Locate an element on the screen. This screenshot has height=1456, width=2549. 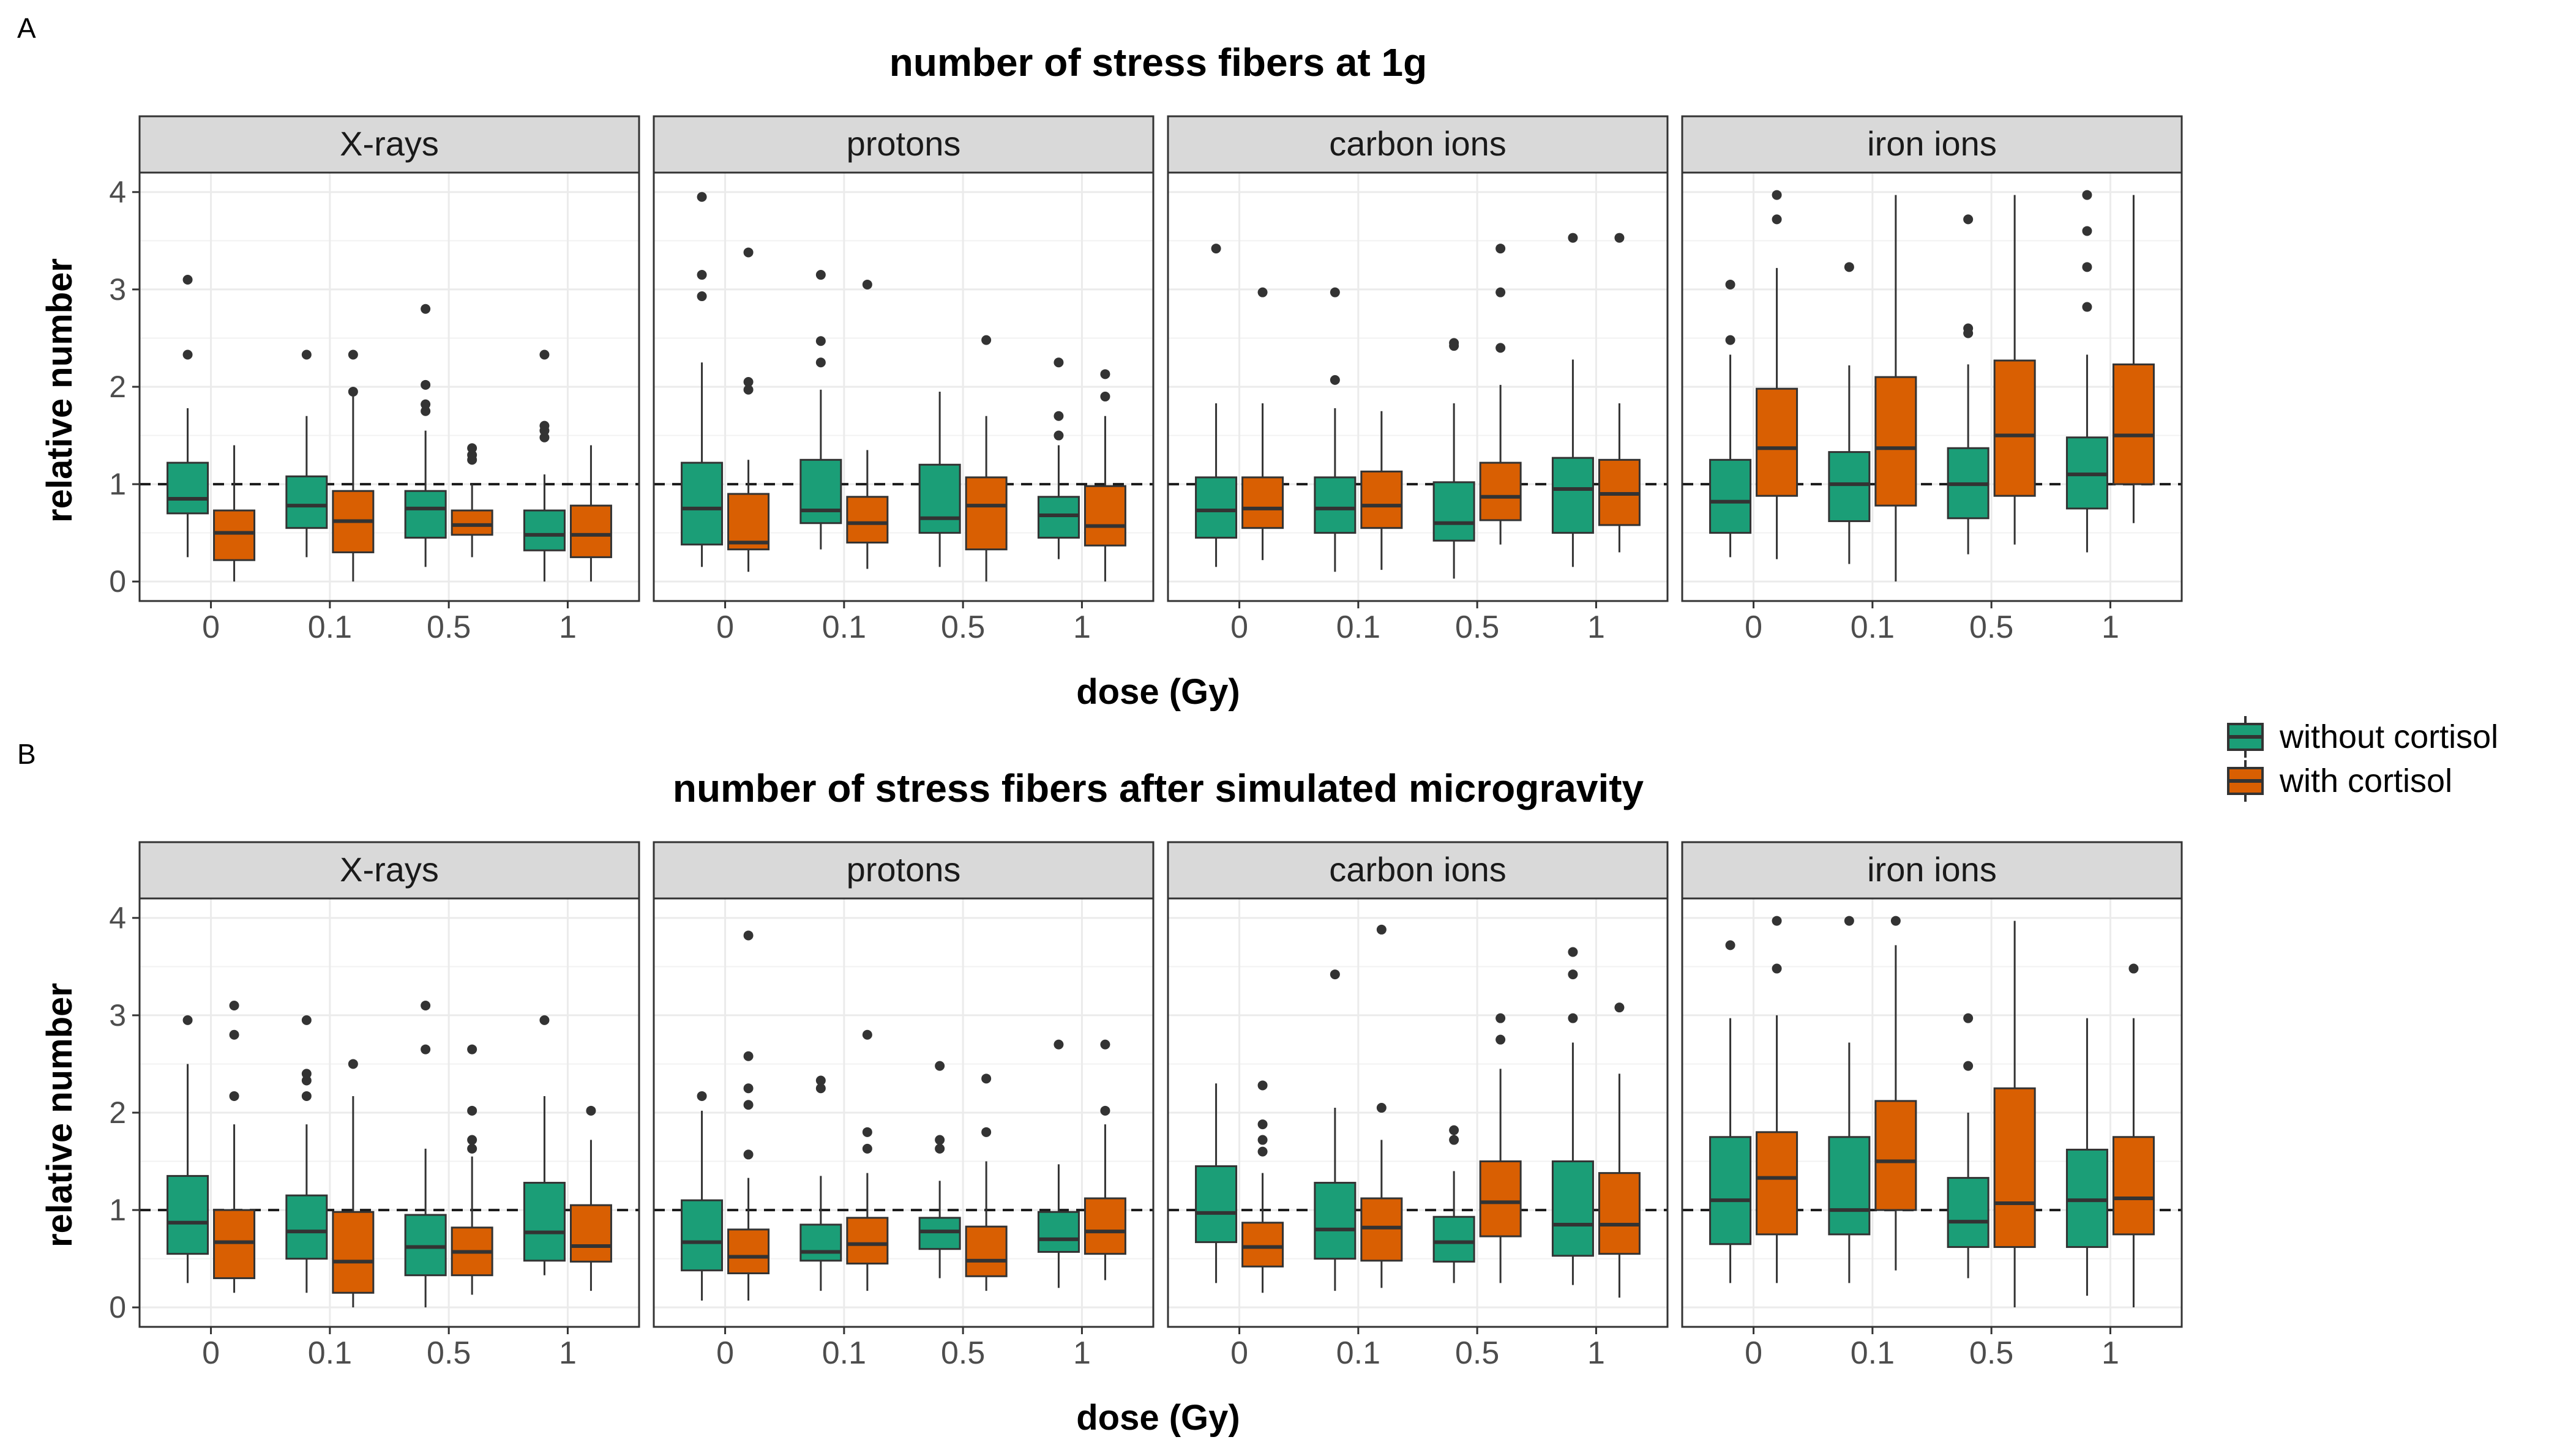
panel-label-a: A is located at coordinates (26, 28).